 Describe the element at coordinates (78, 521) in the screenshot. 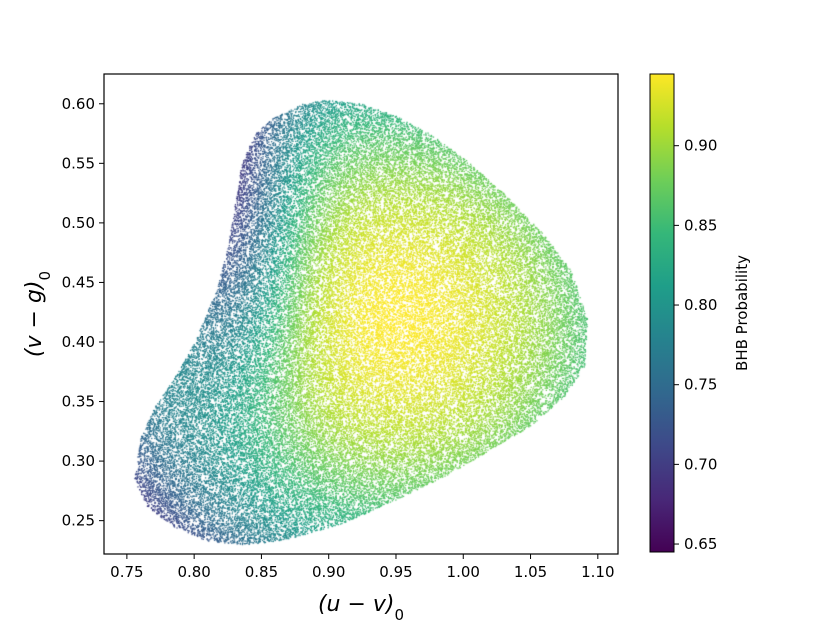

I see `y-tick-label: 0.25` at that location.